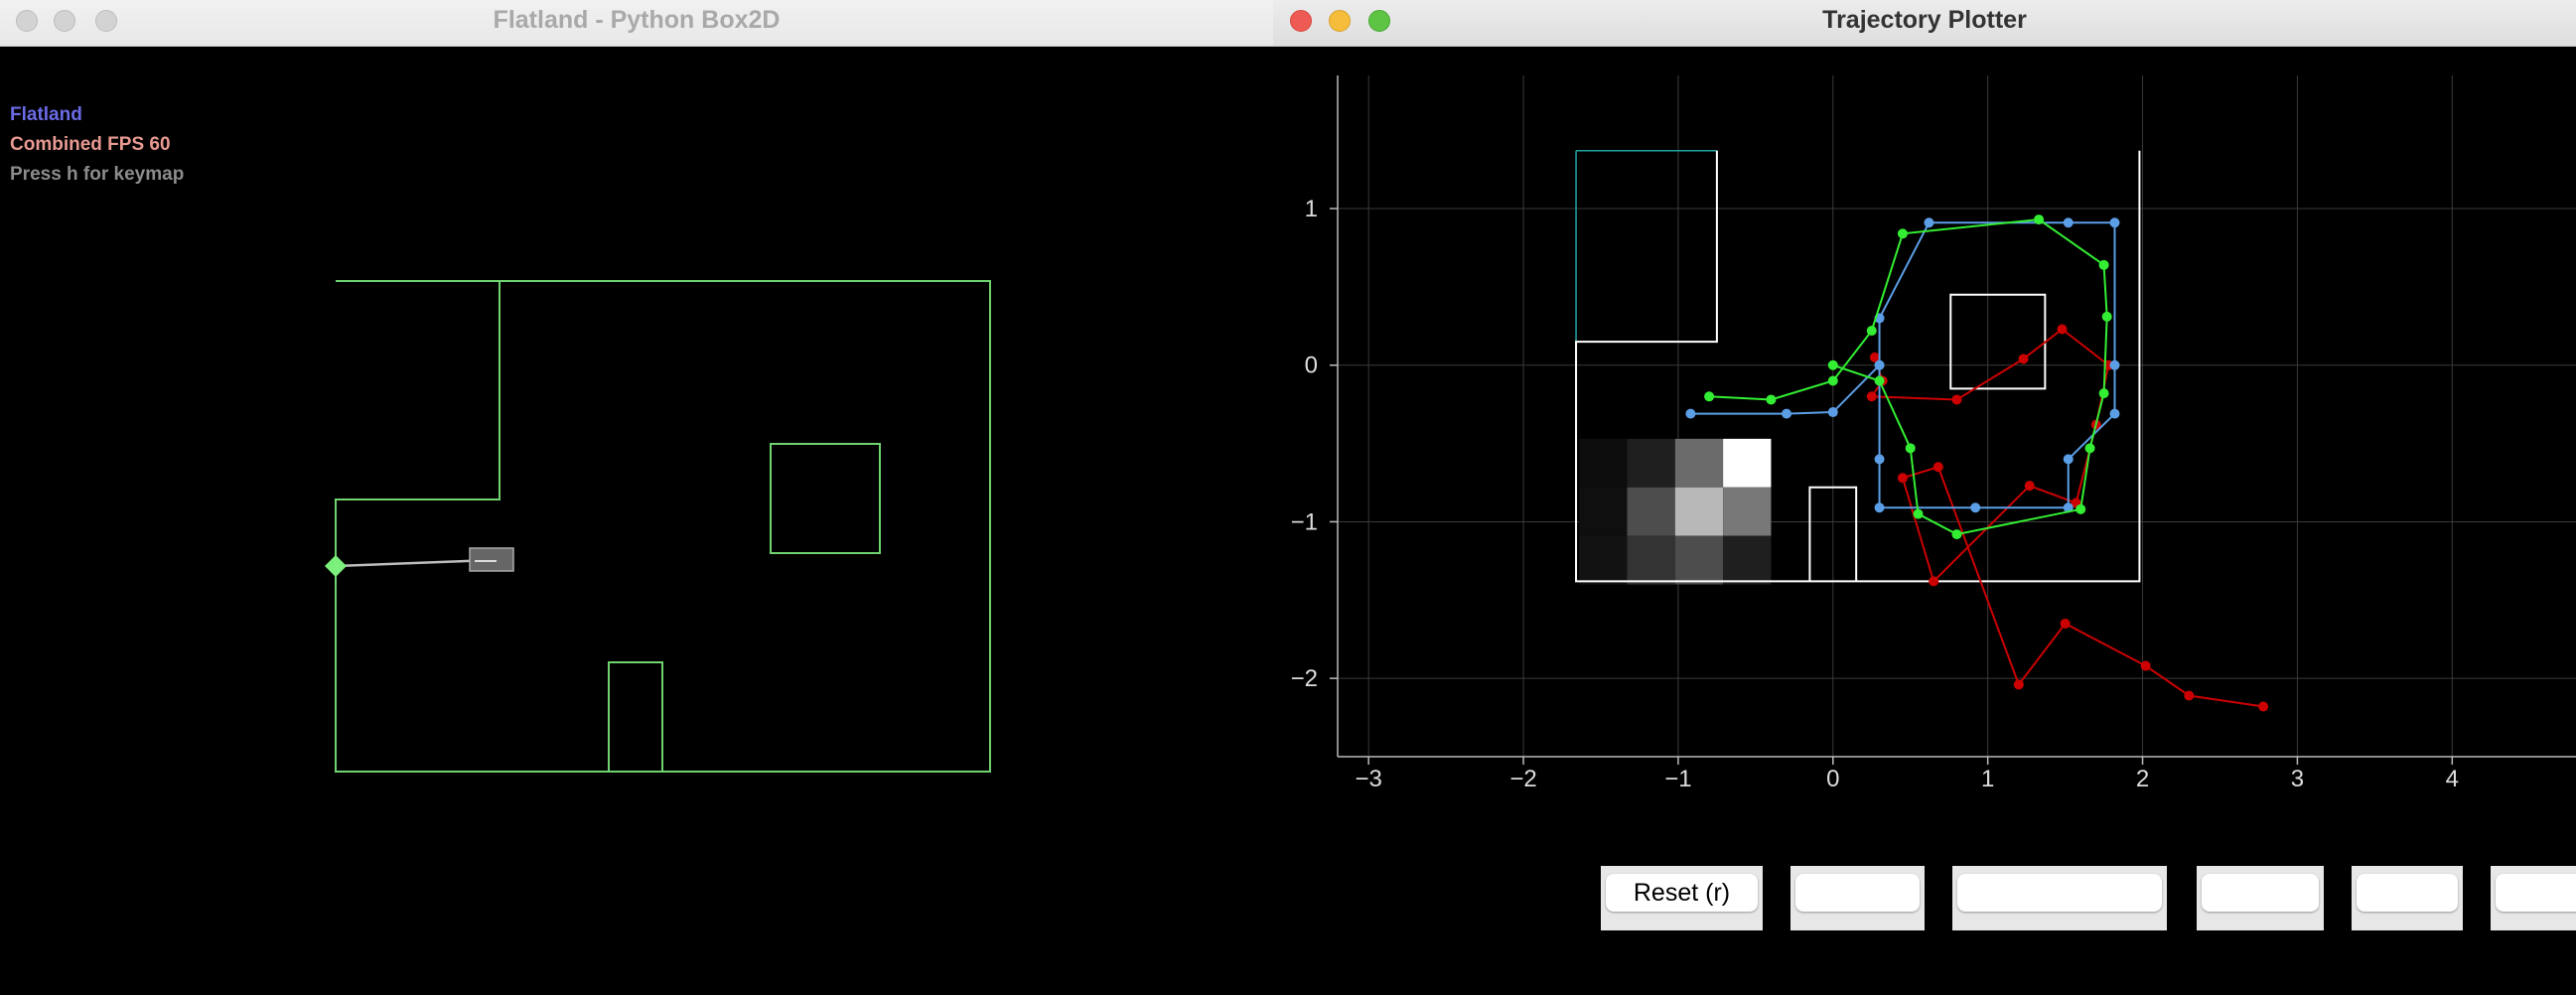  Describe the element at coordinates (637, 20) in the screenshot. I see `window-title: Flatland - Python Box2D` at that location.